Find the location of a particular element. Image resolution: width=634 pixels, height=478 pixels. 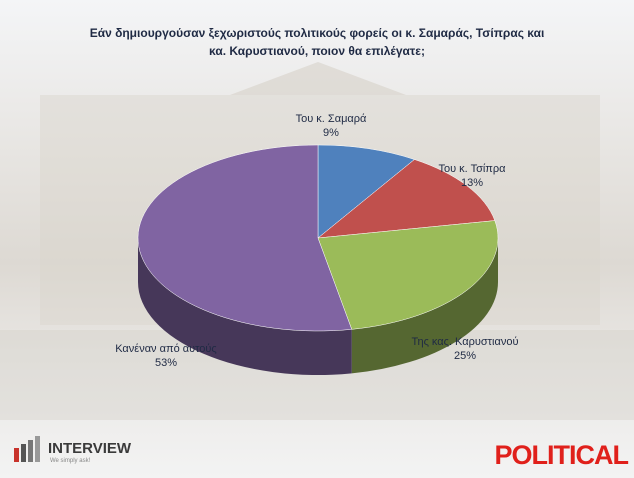

slice-value: 53% is located at coordinates (166, 363).